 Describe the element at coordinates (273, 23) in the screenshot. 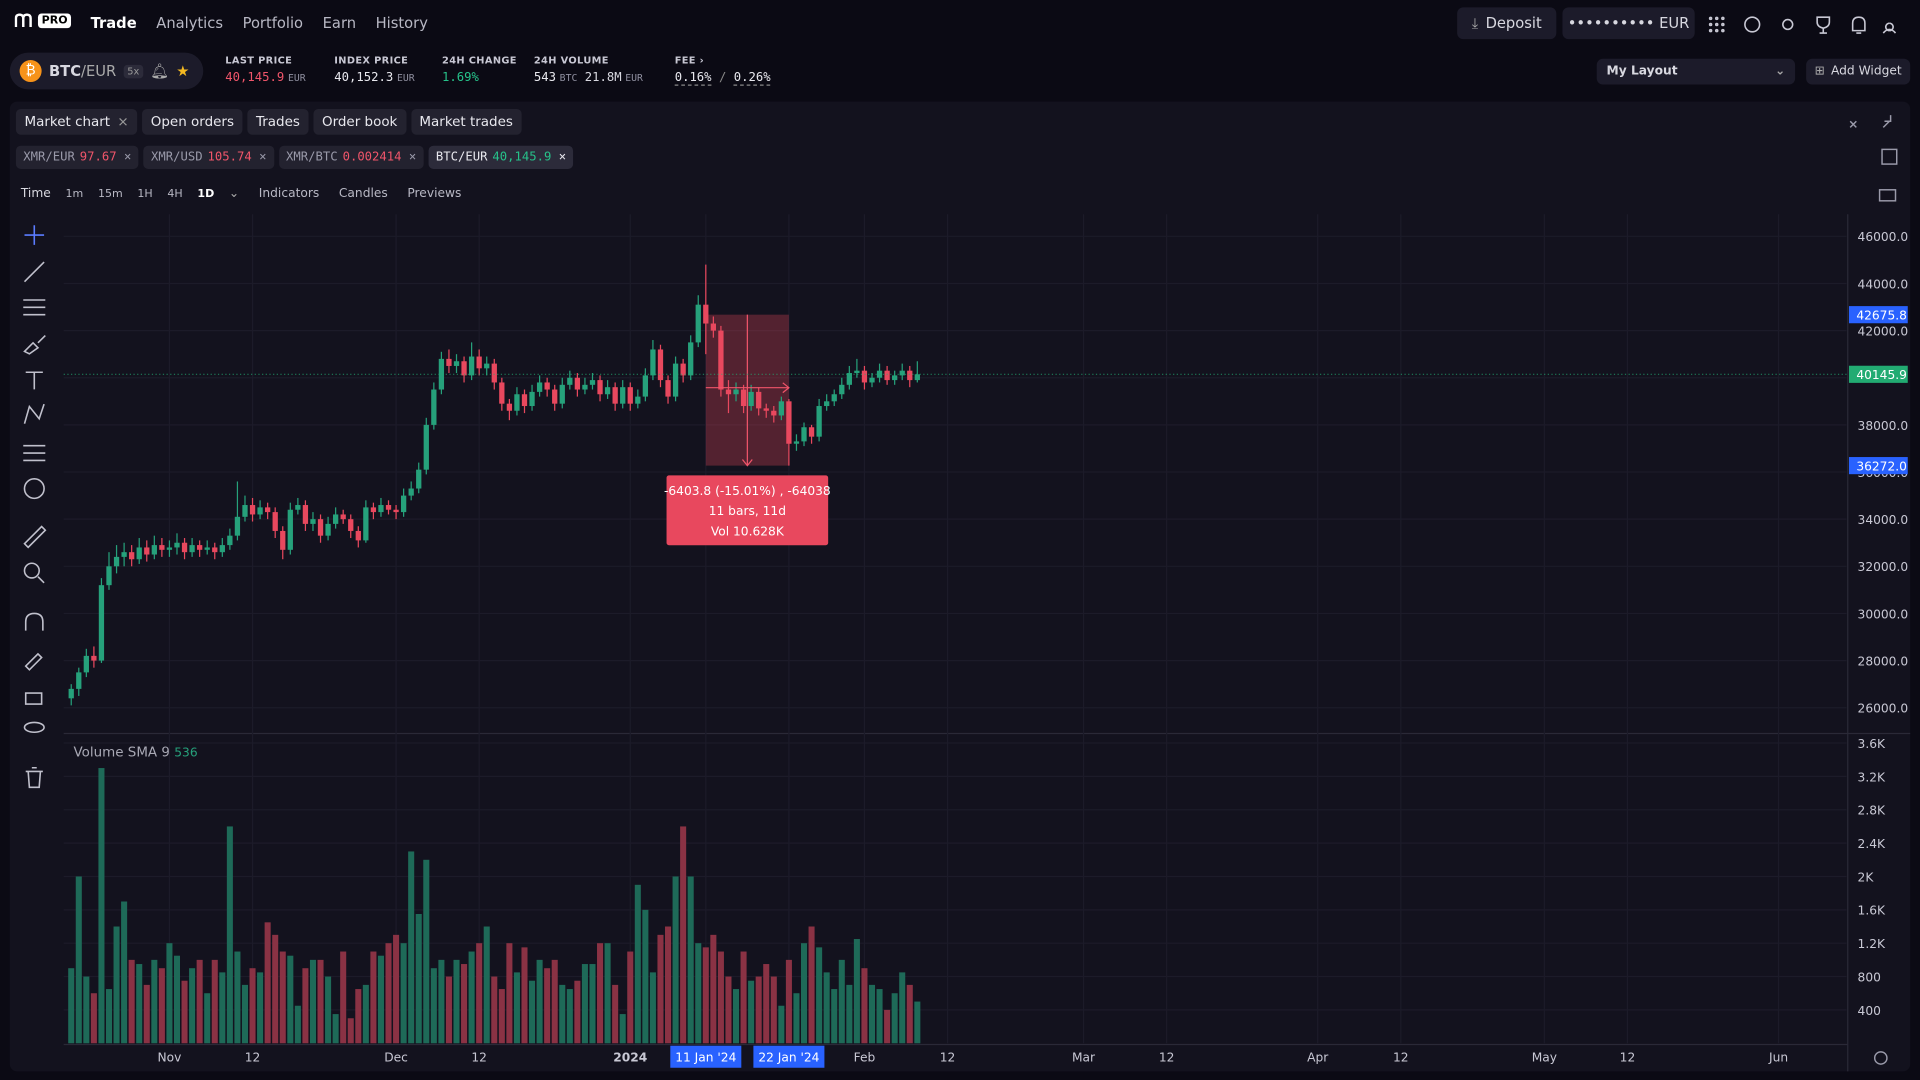

I see `nav-item: Portfolio` at that location.